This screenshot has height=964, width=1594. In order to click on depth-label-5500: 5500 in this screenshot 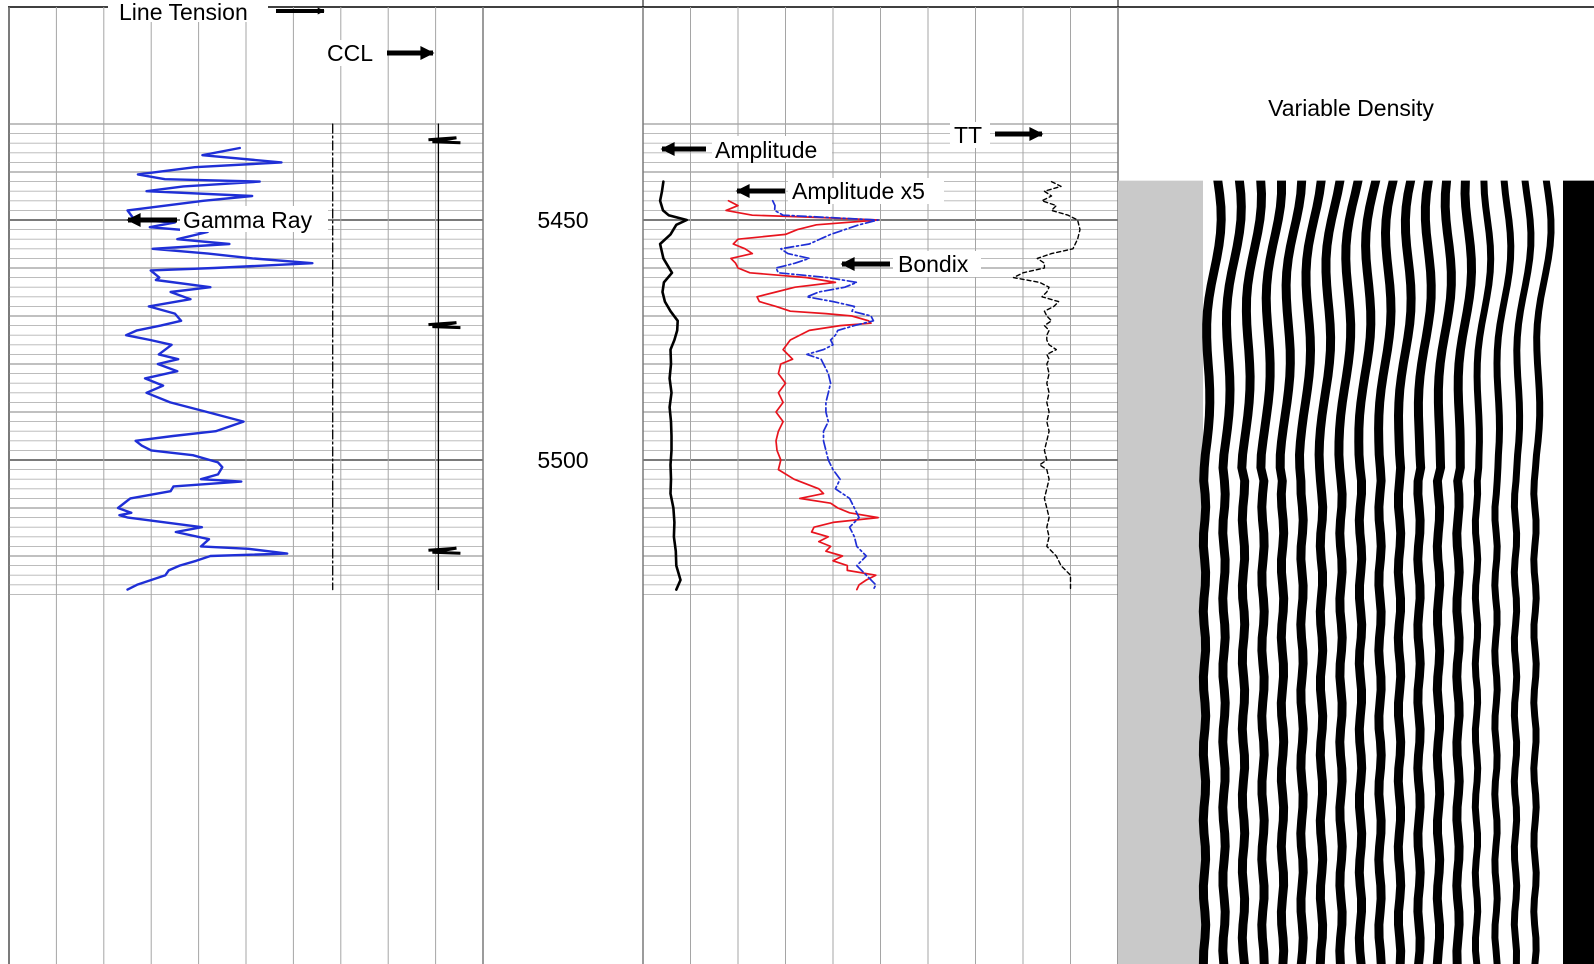, I will do `click(562, 460)`.